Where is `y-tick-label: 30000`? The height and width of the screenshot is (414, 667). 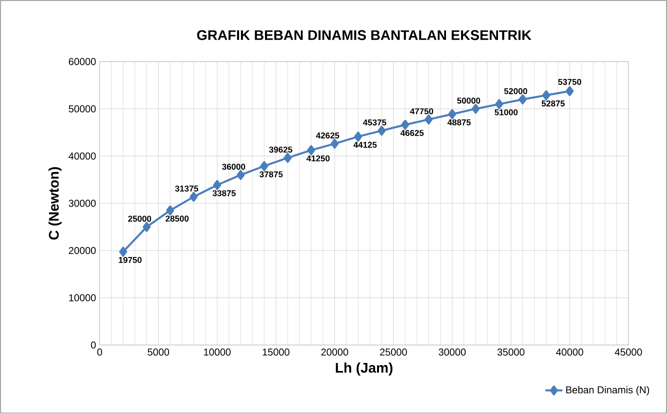 y-tick-label: 30000 is located at coordinates (82, 204).